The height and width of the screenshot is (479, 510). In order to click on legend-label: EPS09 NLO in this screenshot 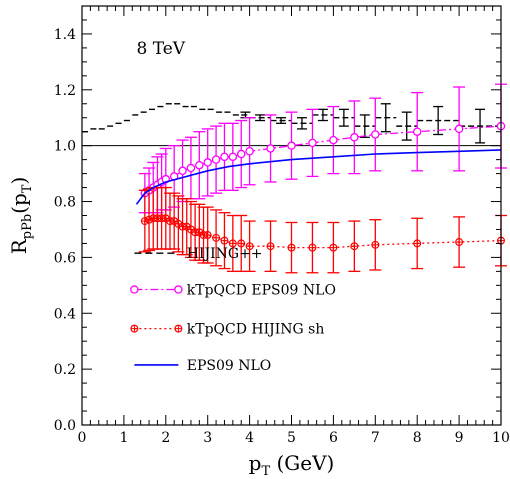, I will do `click(229, 366)`.